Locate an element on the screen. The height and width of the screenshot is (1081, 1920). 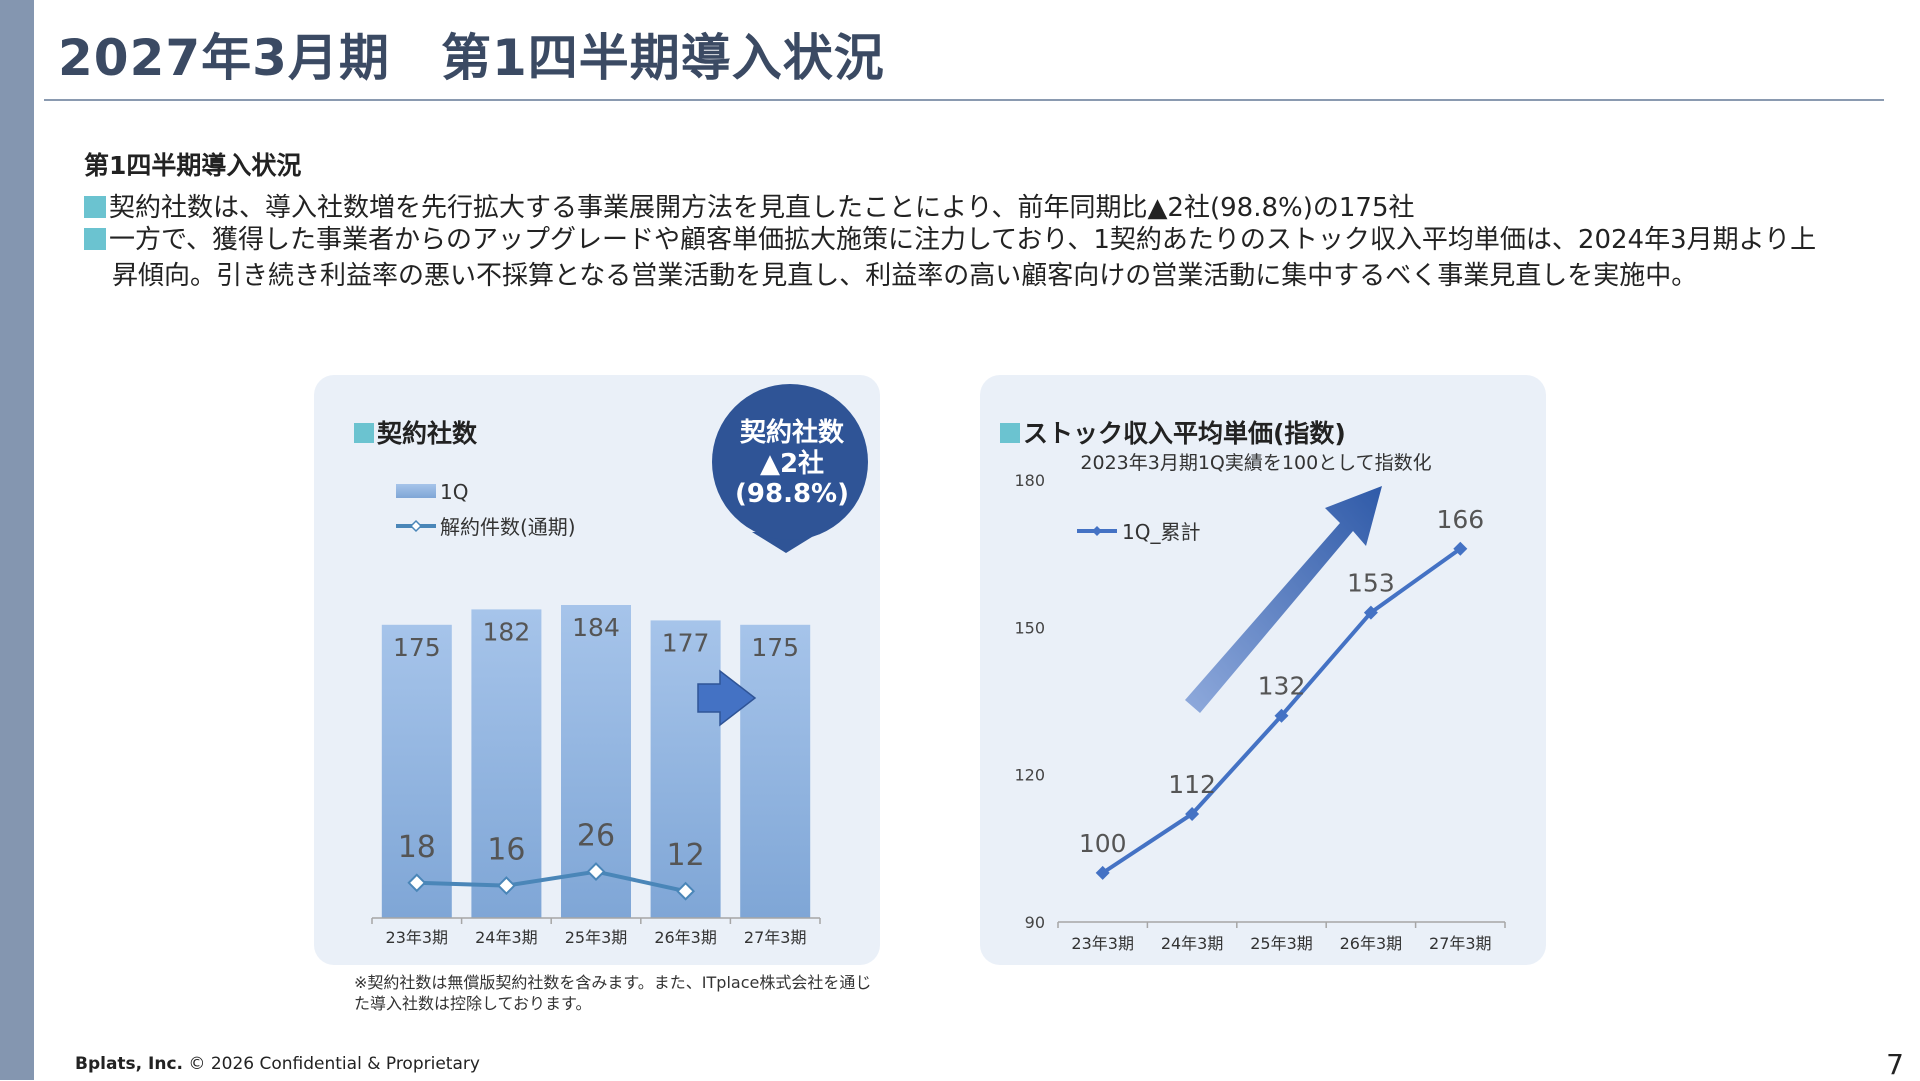
churn-line is located at coordinates (551, 881).